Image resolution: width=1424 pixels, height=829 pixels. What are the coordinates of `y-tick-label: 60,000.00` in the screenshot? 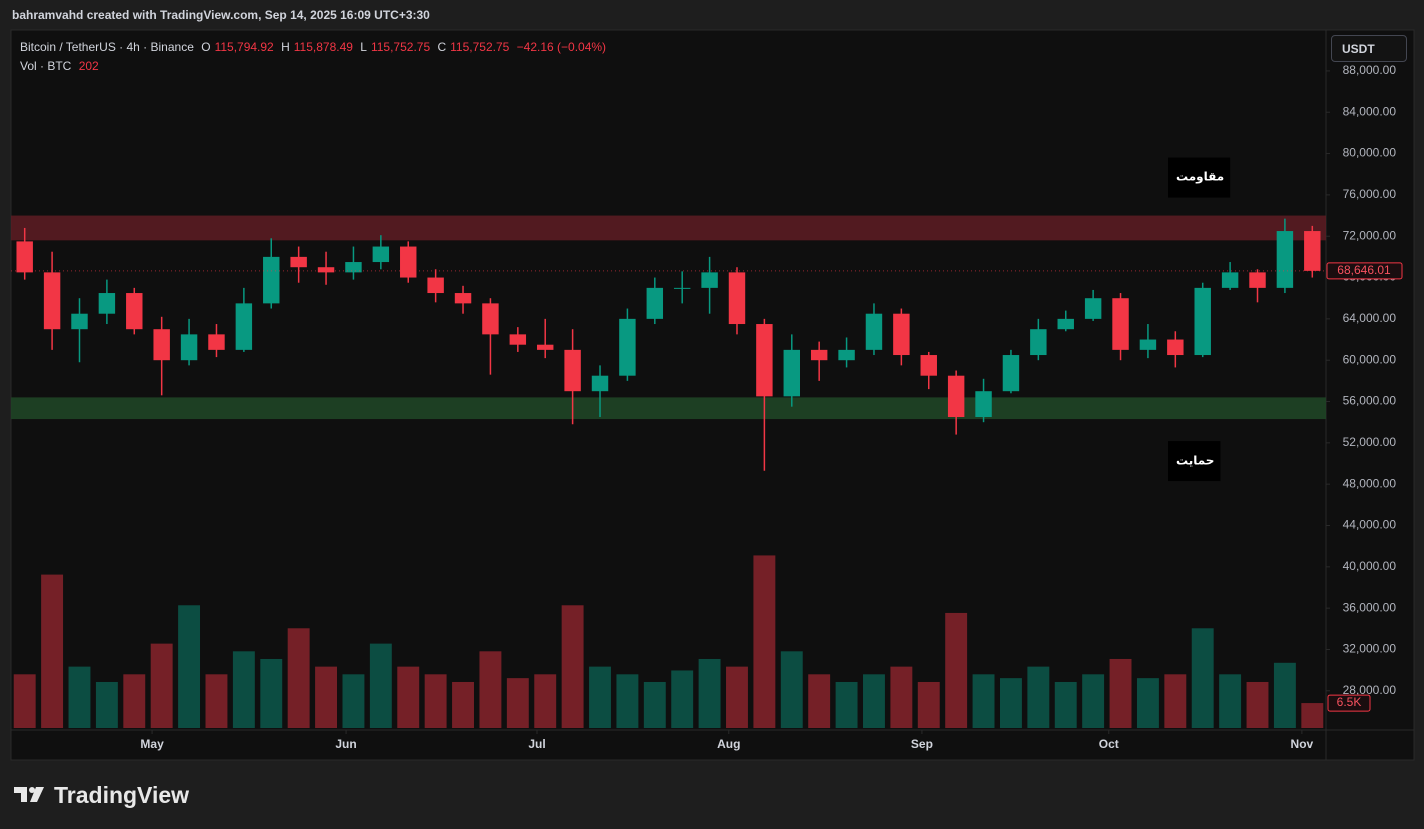 It's located at (1370, 359).